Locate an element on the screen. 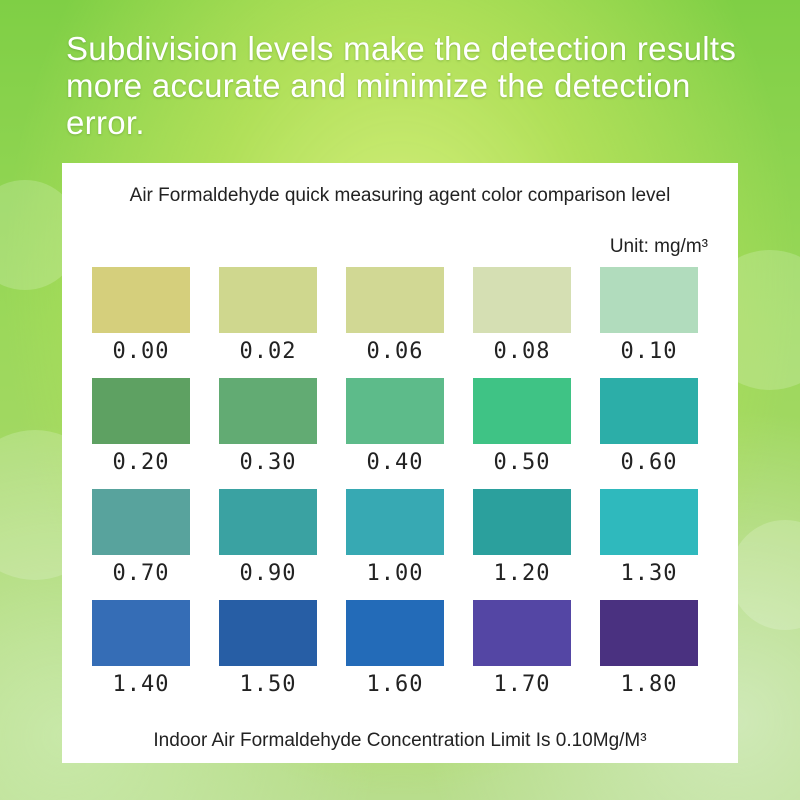 The height and width of the screenshot is (800, 800). swatch-value: 0.00 is located at coordinates (141, 351).